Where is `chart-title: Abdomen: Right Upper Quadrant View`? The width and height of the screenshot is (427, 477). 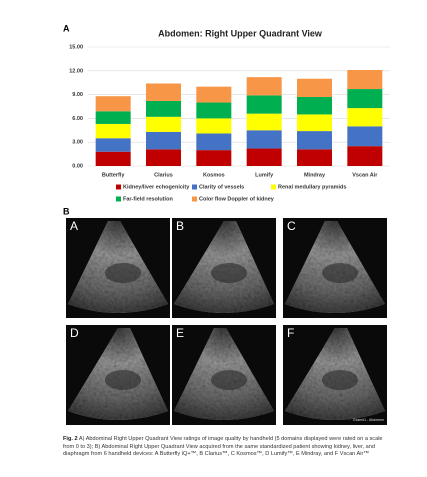
chart-title: Abdomen: Right Upper Quadrant View is located at coordinates (240, 33).